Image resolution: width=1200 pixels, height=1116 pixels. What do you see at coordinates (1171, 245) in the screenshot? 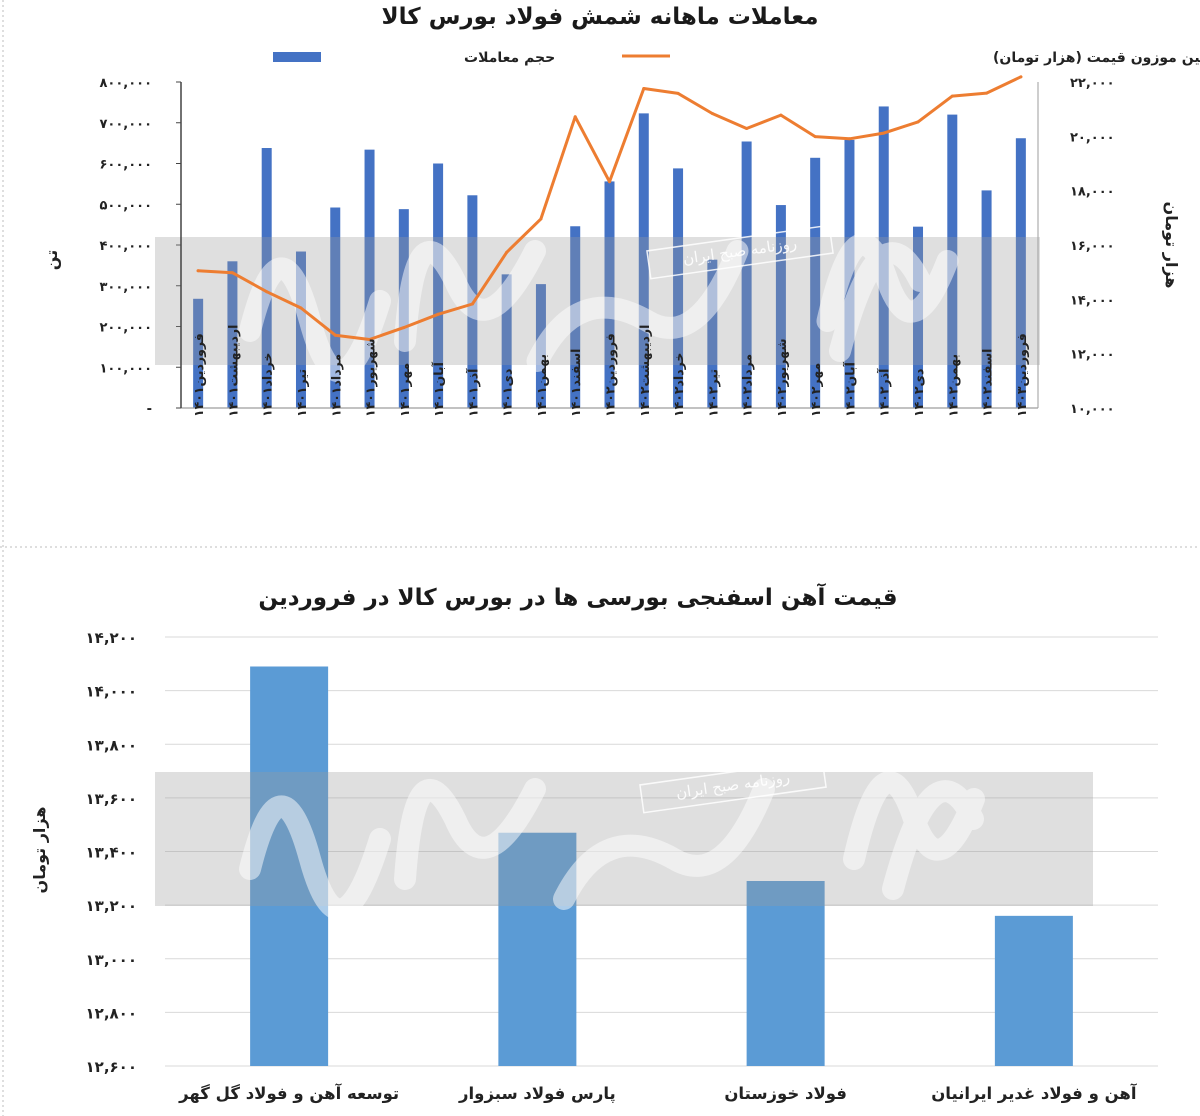
I see `chart1-right-axis-title: هزار تومان` at bounding box center [1171, 245].